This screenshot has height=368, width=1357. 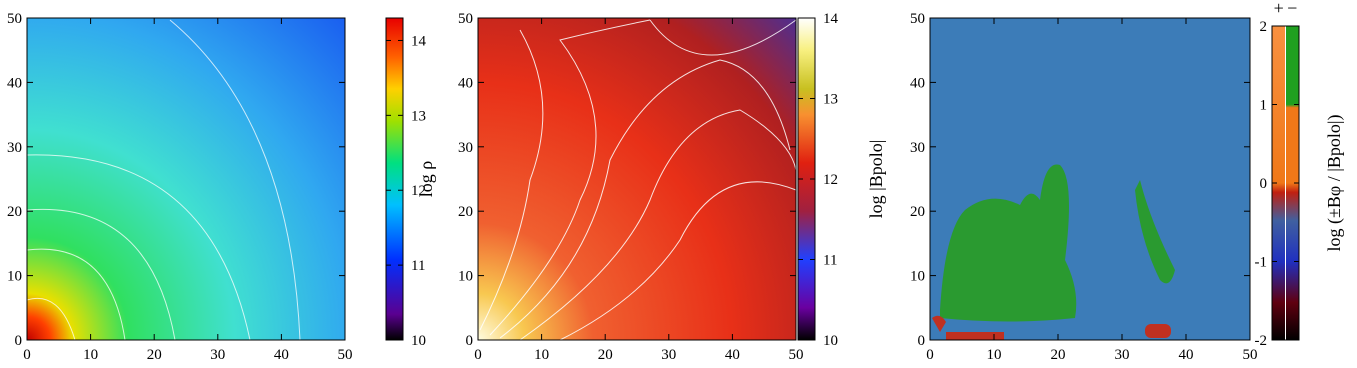 I want to click on colorbar-tick-label: 1, so click(x=1264, y=106).